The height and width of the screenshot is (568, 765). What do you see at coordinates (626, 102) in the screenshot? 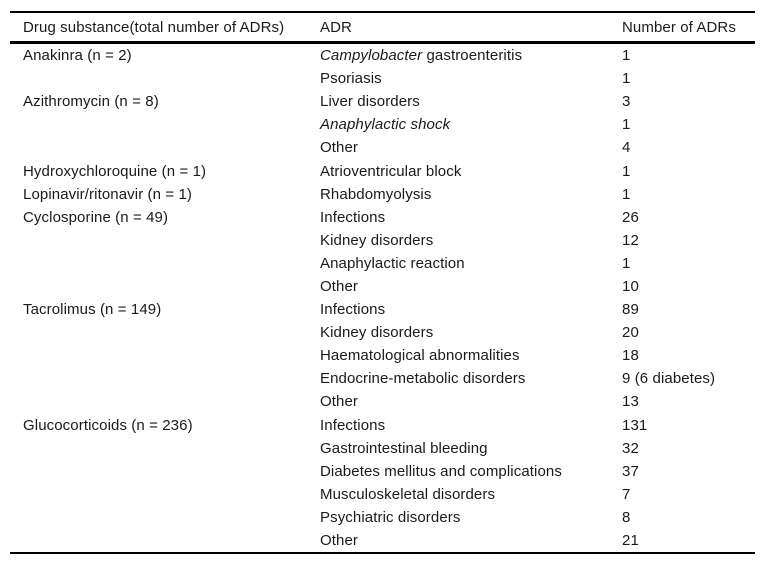
I see `number-of-adrs-cell: 3` at bounding box center [626, 102].